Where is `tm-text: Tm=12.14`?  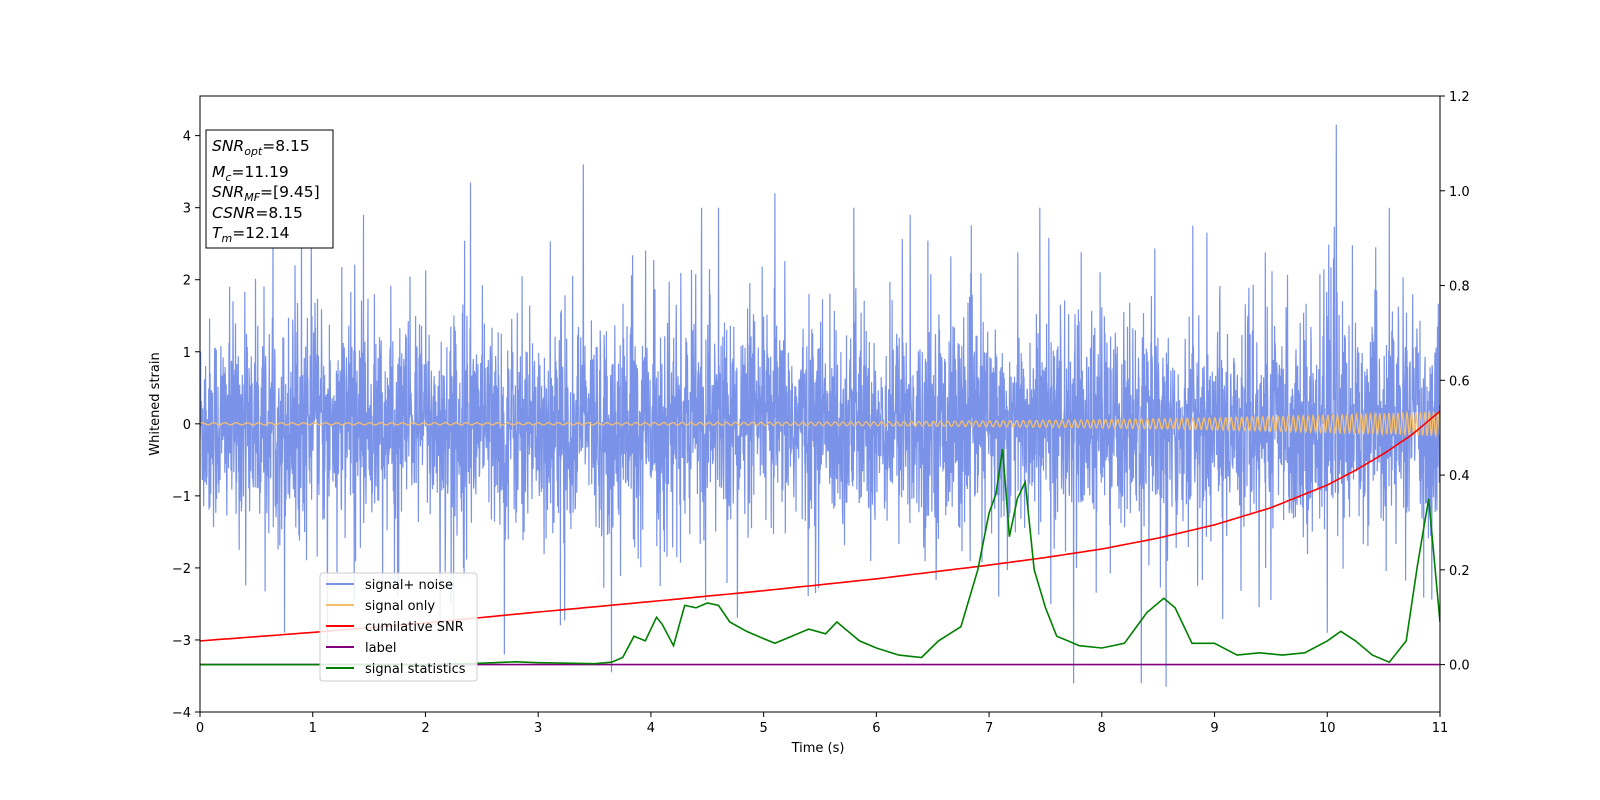
tm-text: Tm=12.14 is located at coordinates (251, 234).